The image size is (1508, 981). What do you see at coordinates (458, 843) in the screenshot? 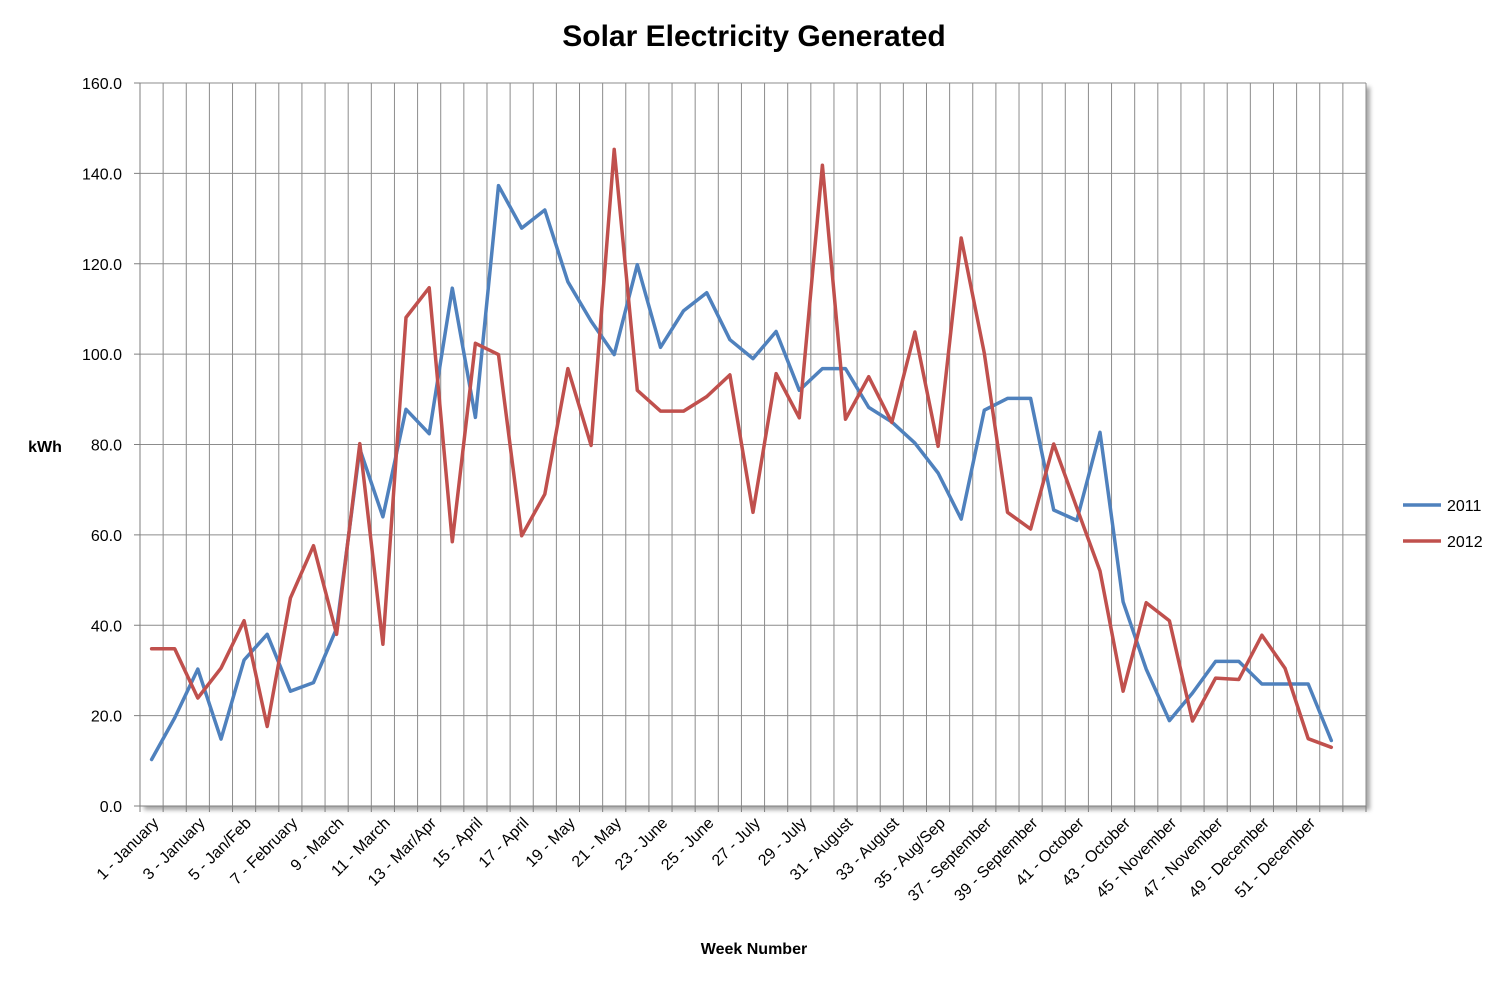
I see `x-tick-label: 15 - April` at bounding box center [458, 843].